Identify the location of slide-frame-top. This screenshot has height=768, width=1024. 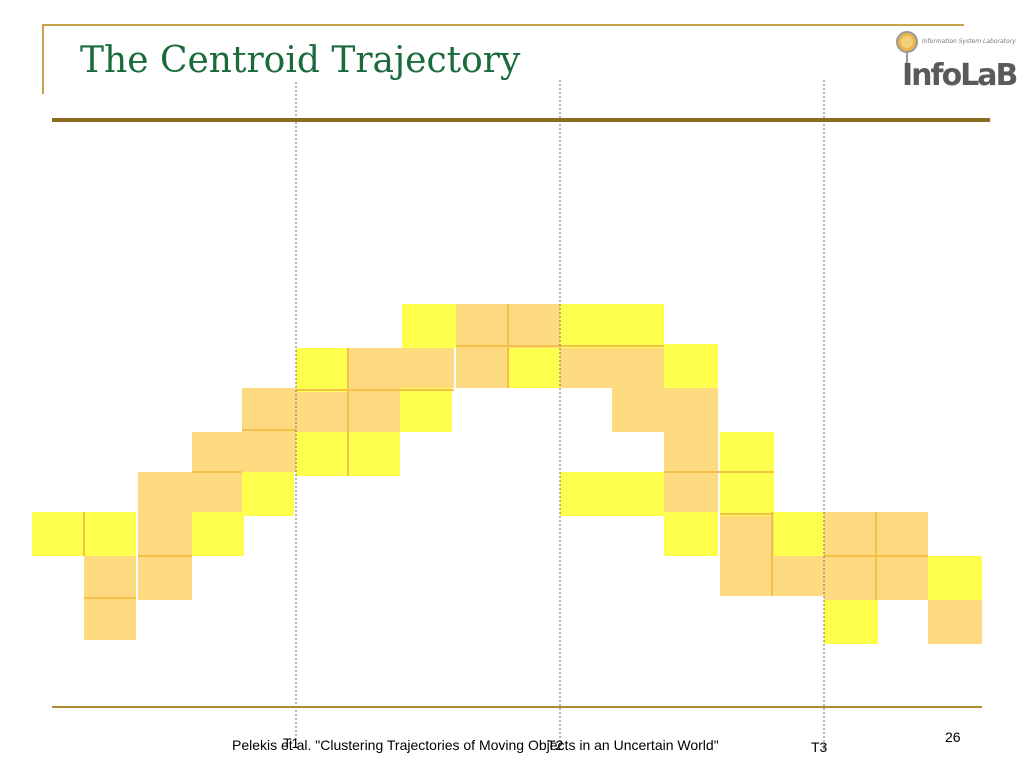
(503, 25).